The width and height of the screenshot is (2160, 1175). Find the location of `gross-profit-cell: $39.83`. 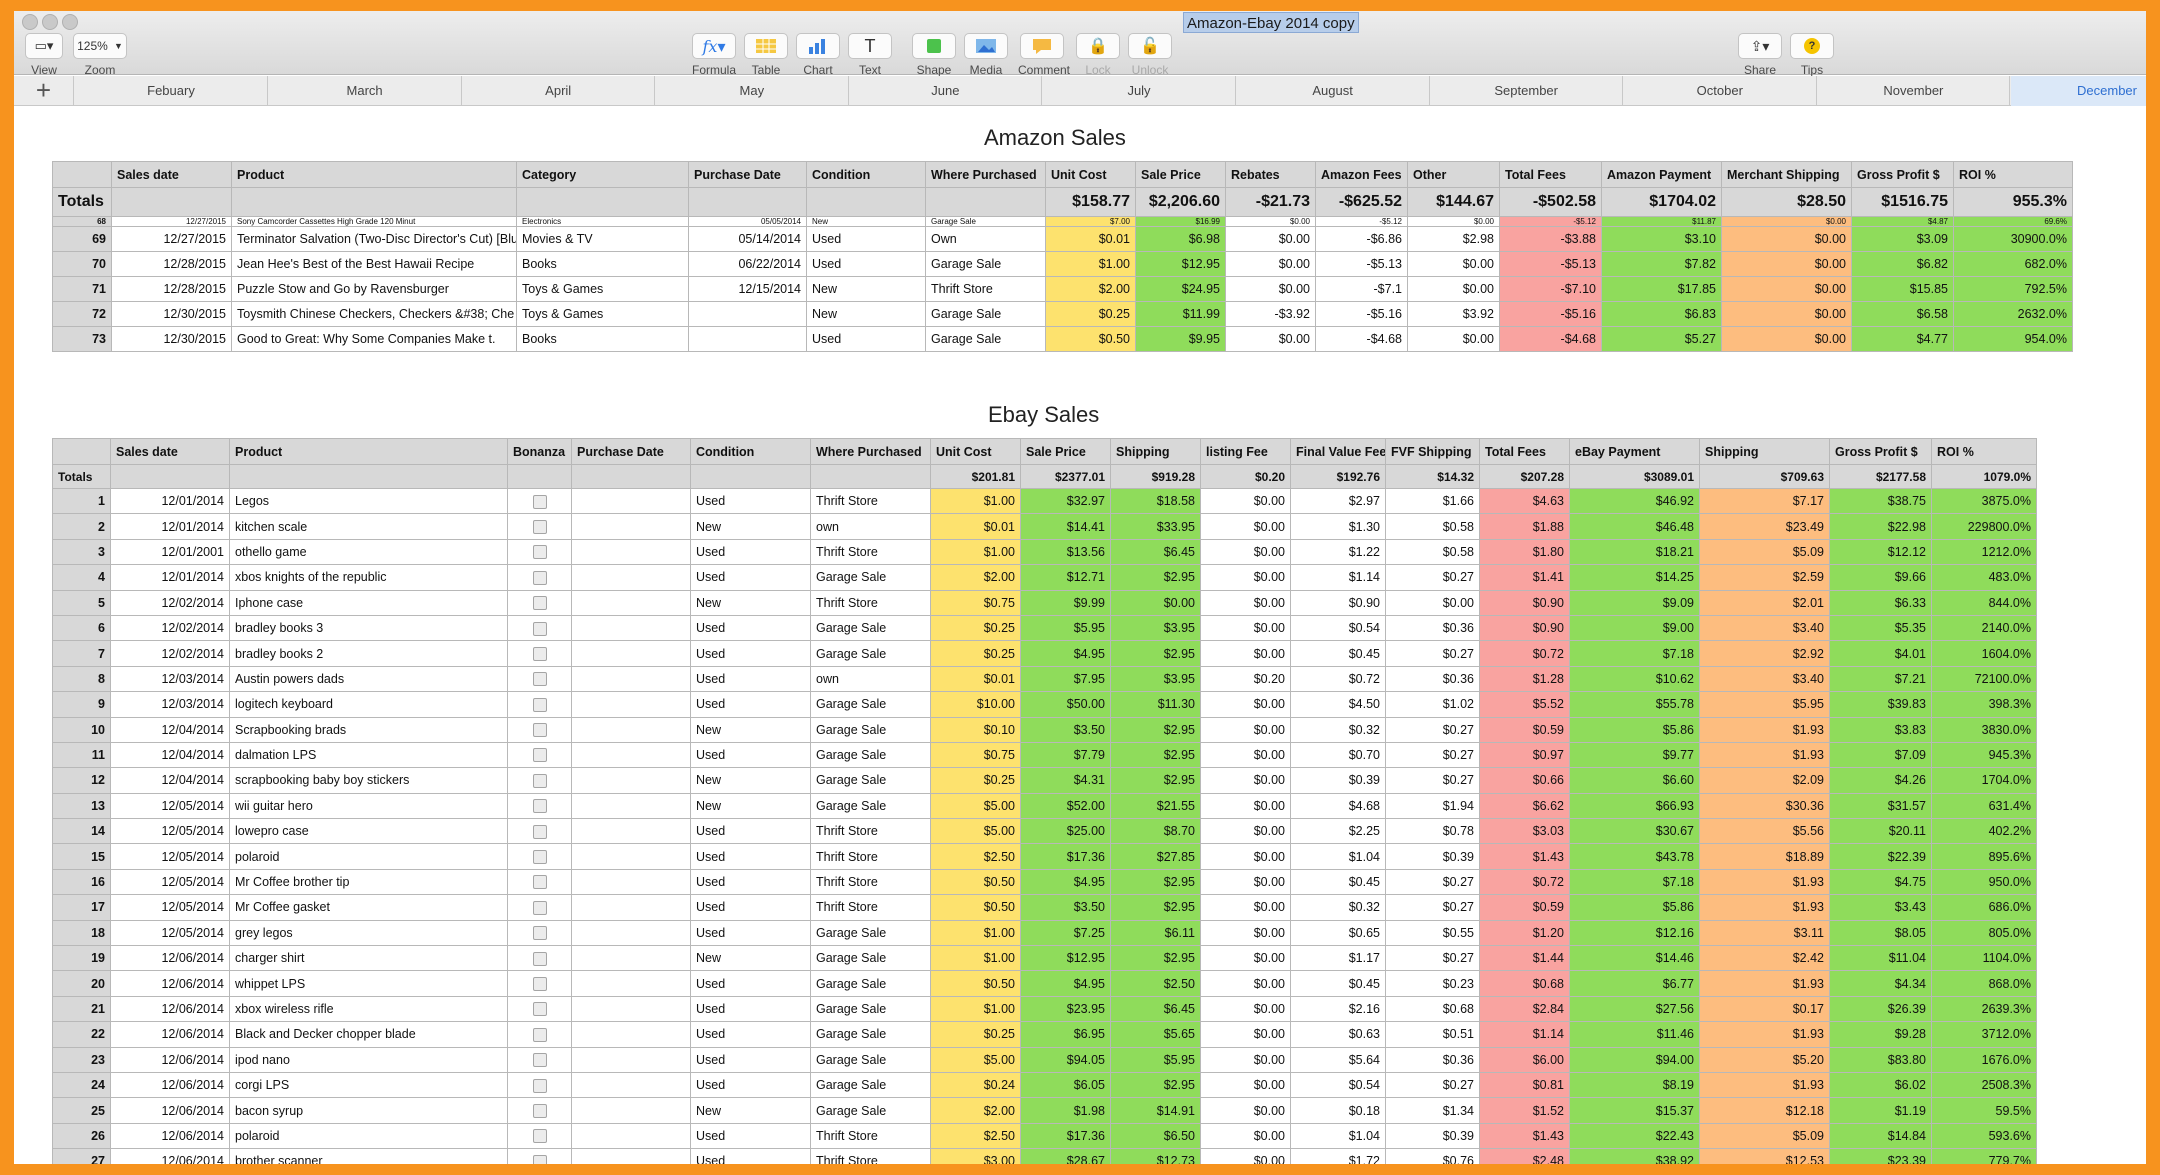

gross-profit-cell: $39.83 is located at coordinates (1880, 704).